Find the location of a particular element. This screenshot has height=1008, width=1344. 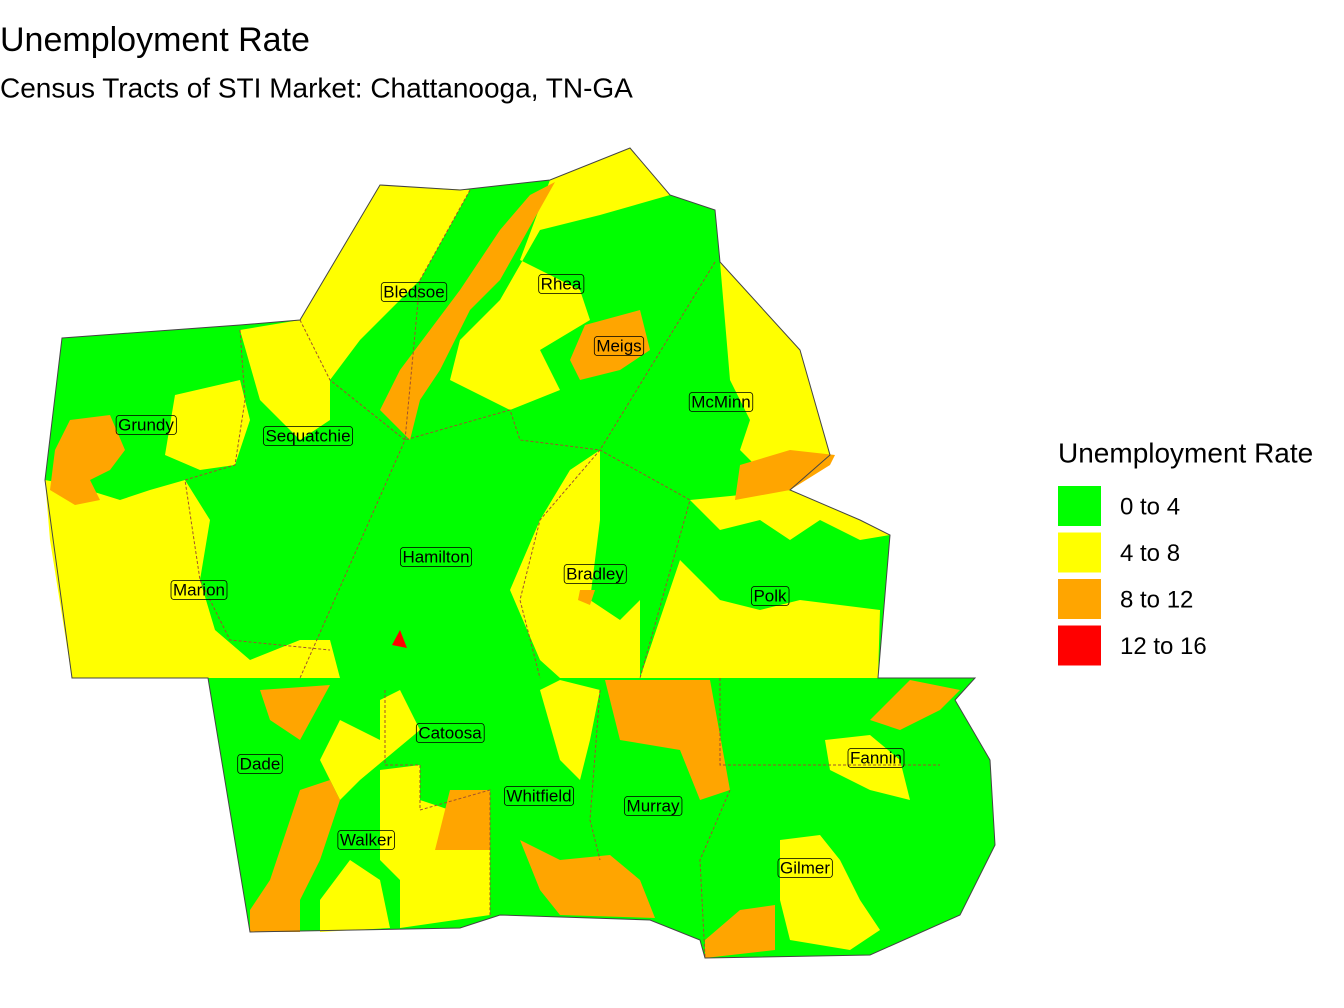

legend-title: Unemployment Rate is located at coordinates (1185, 452).